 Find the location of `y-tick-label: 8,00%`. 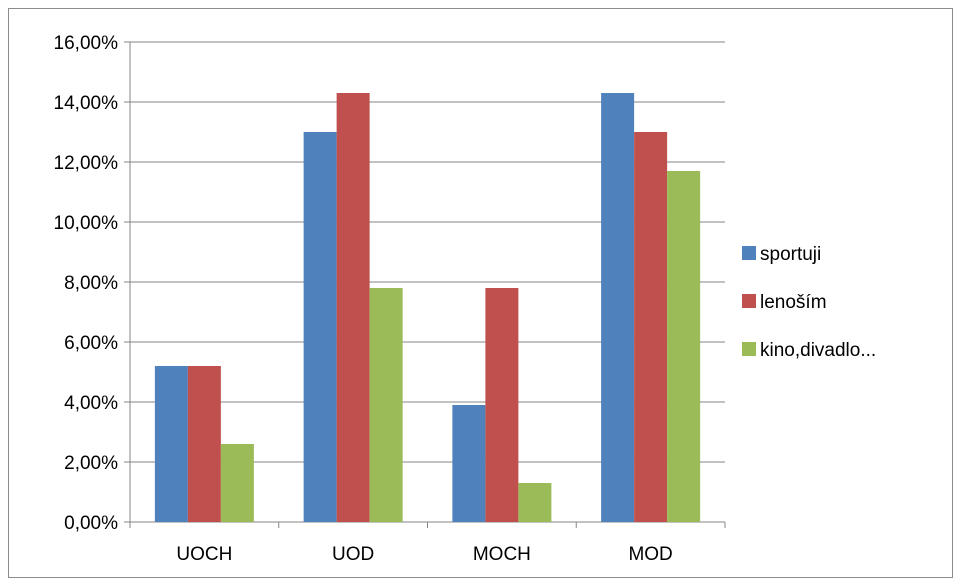

y-tick-label: 8,00% is located at coordinates (91, 283).